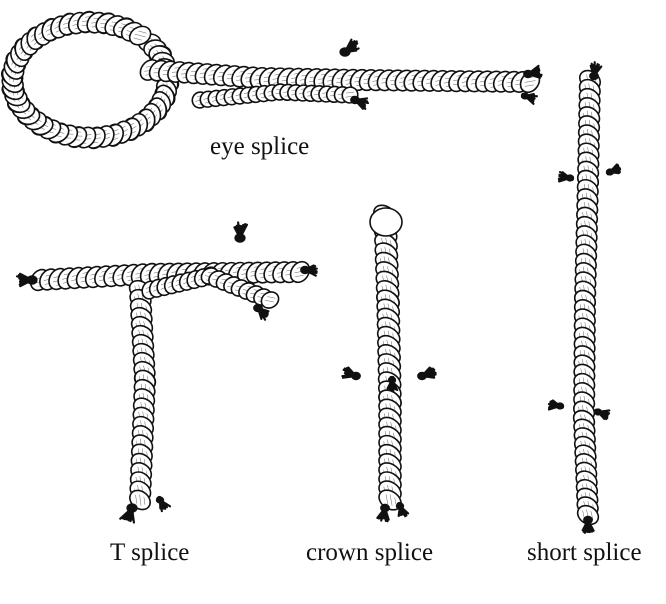 The image size is (666, 604). I want to click on short-splice-caption: short splice, so click(584, 552).